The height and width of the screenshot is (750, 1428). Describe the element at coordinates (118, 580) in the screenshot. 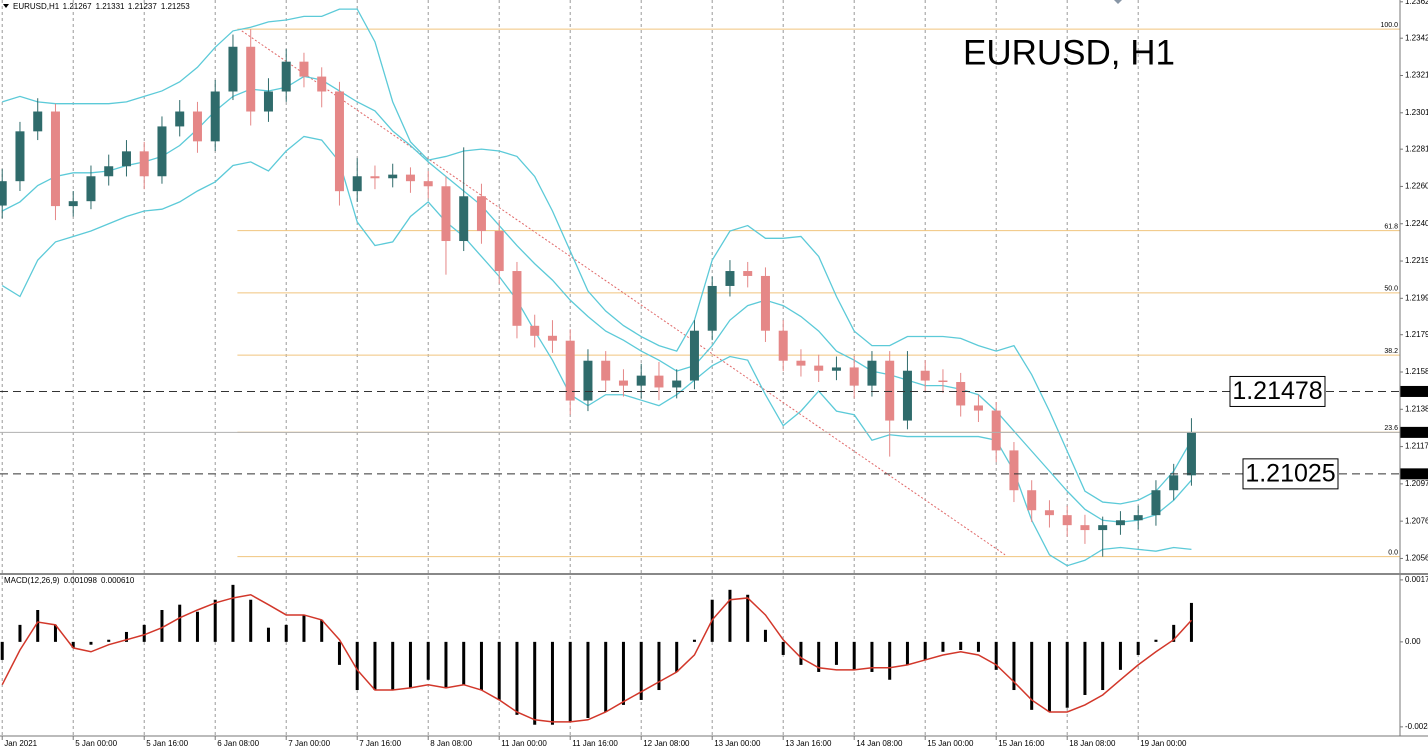

I see `macd-signal: 0.000610` at that location.